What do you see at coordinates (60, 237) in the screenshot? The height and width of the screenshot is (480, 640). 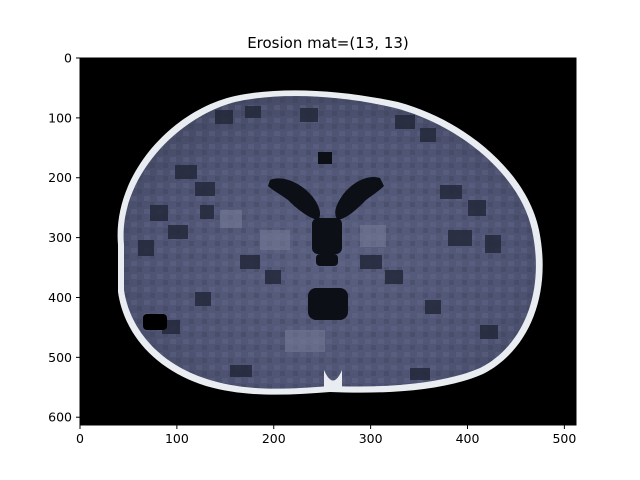 I see `y-tick-label: 300` at bounding box center [60, 237].